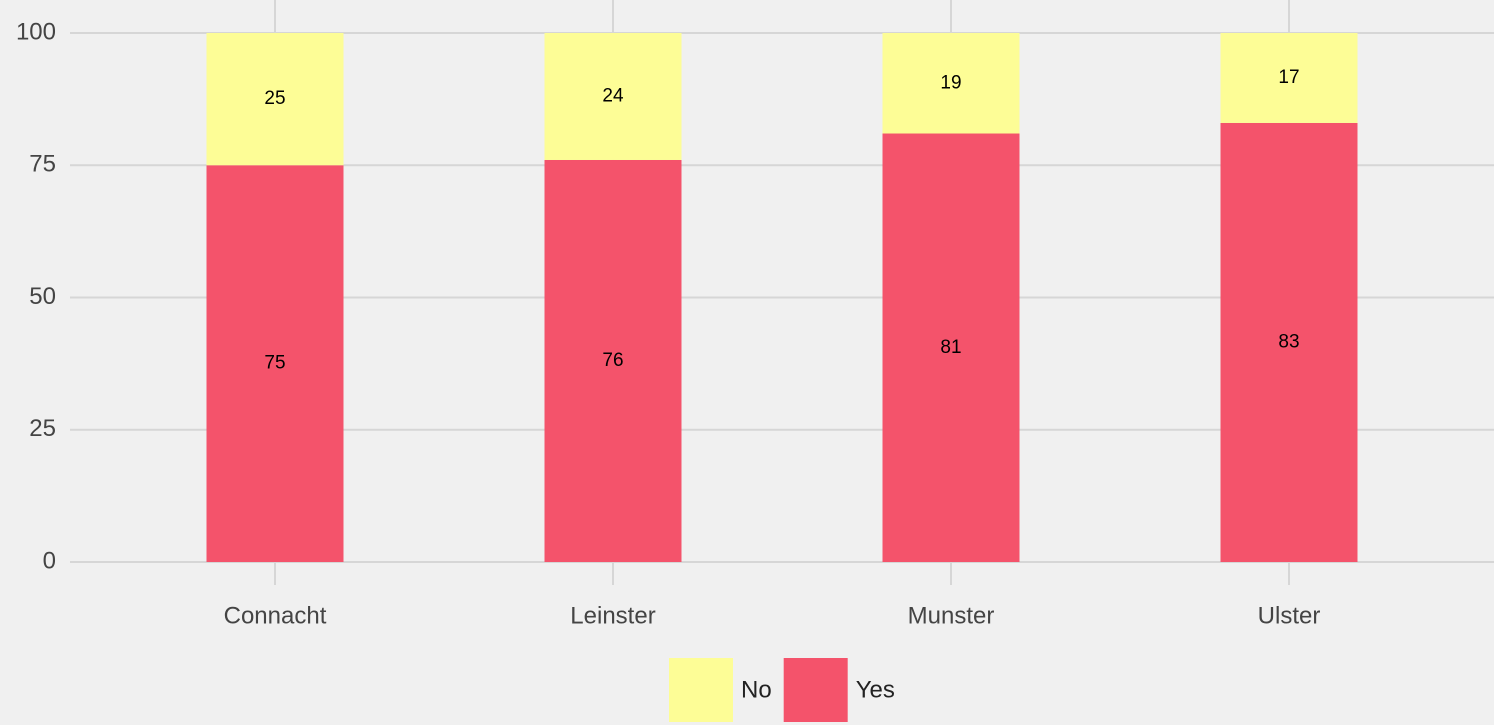  I want to click on legend-label: Yes, so click(875, 689).